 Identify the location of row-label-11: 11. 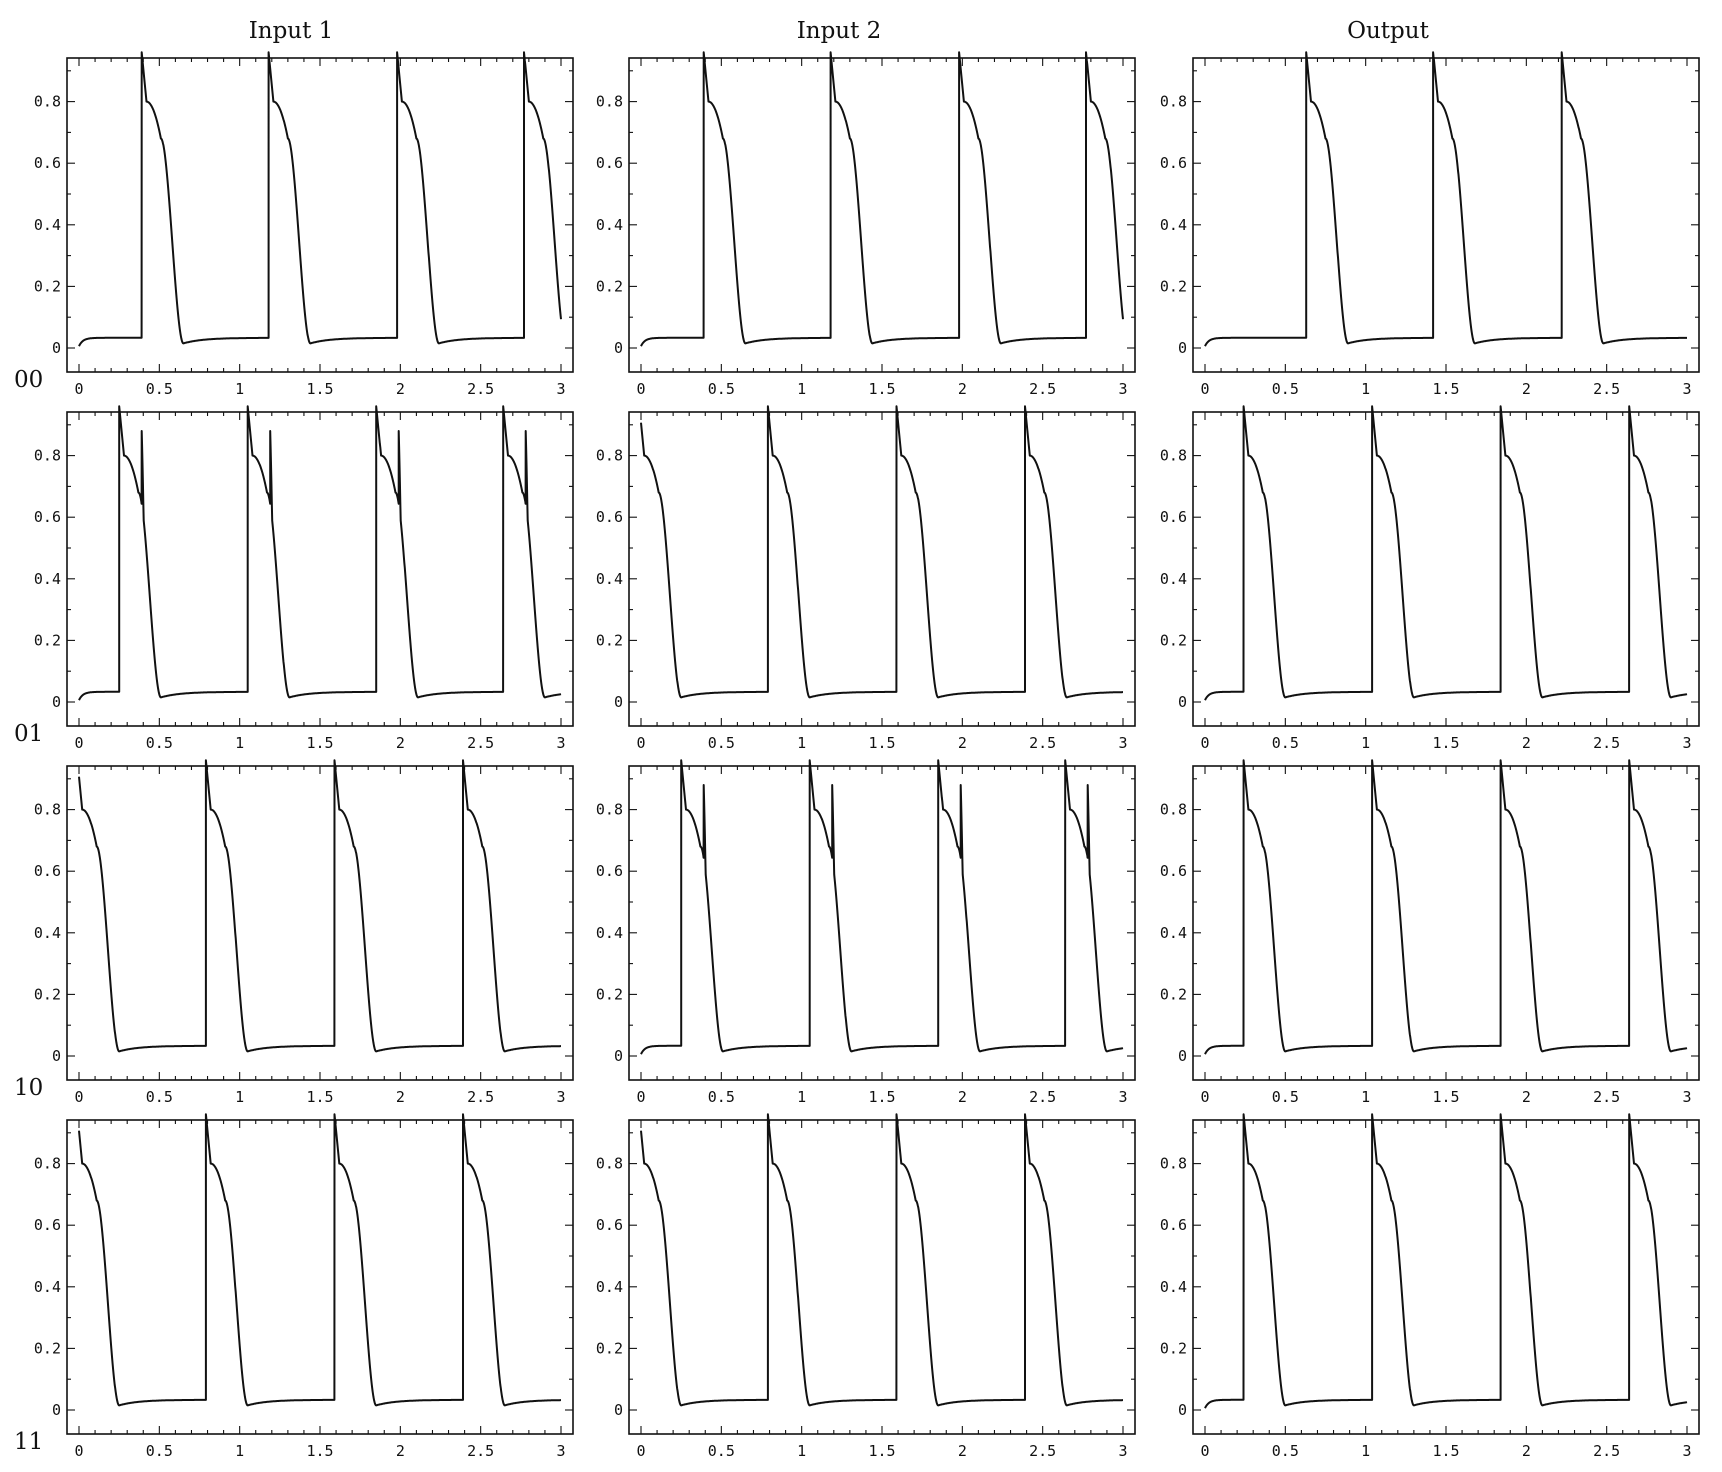
(28, 1442).